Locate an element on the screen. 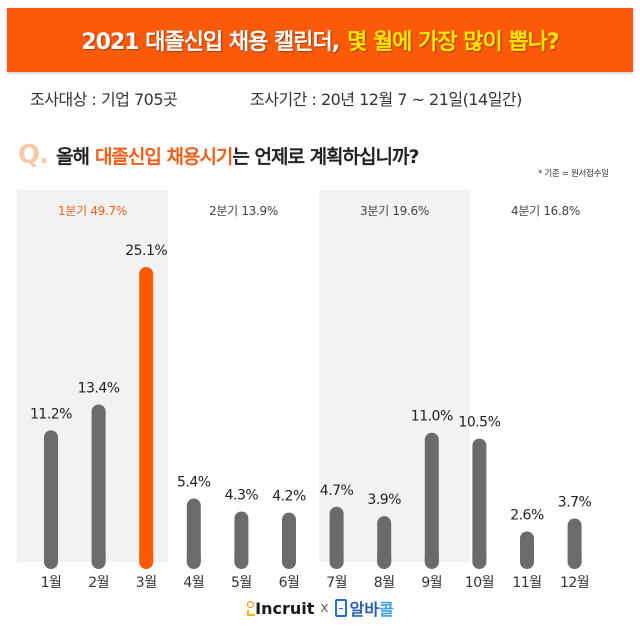 This screenshot has width=640, height=633. title-highlight: 몇 월에 가장 많이 뽑나? is located at coordinates (453, 42).